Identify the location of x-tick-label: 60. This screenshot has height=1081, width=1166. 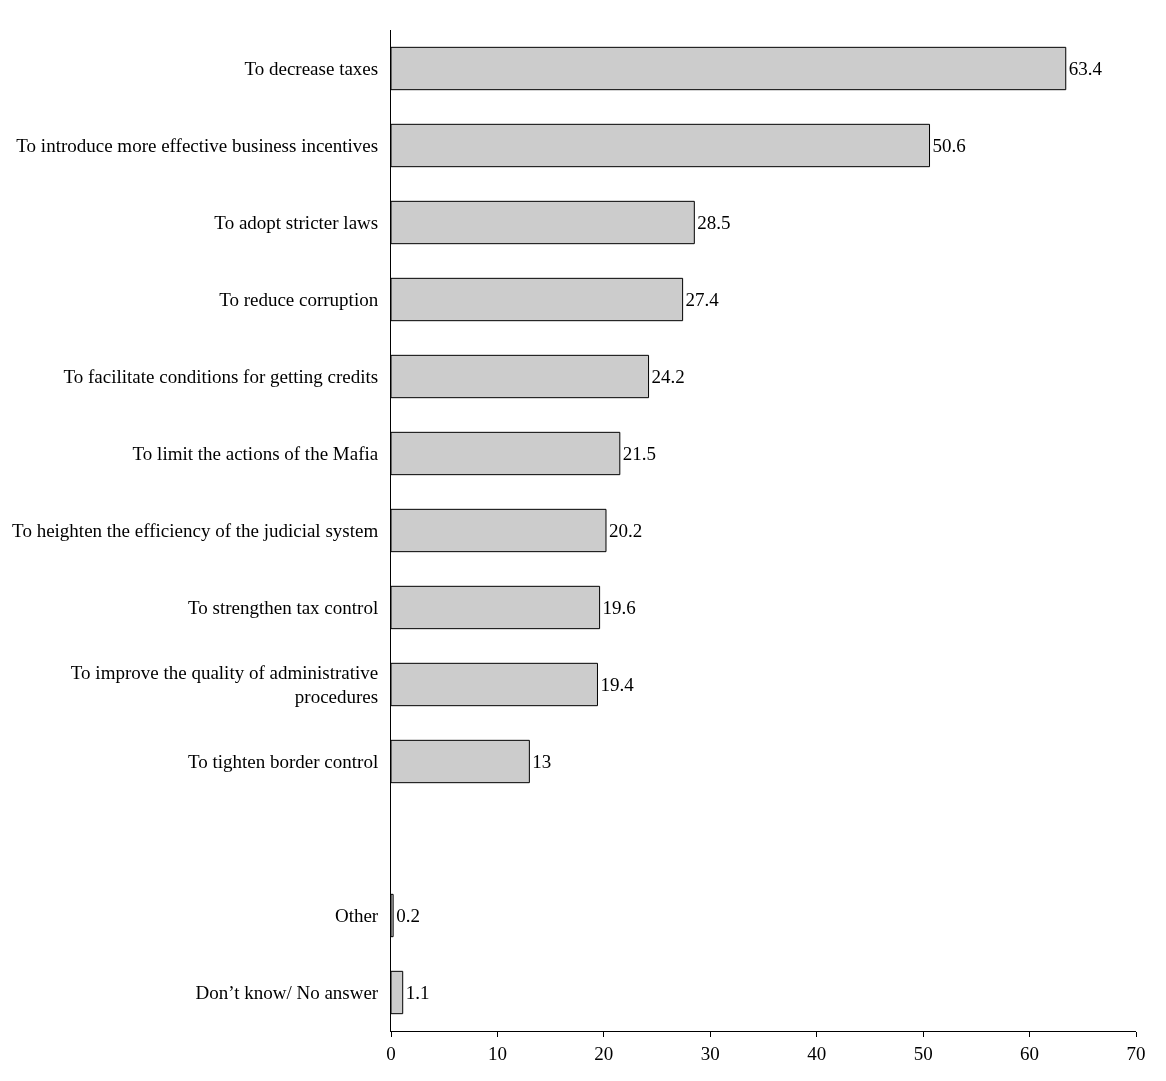
(1030, 1053).